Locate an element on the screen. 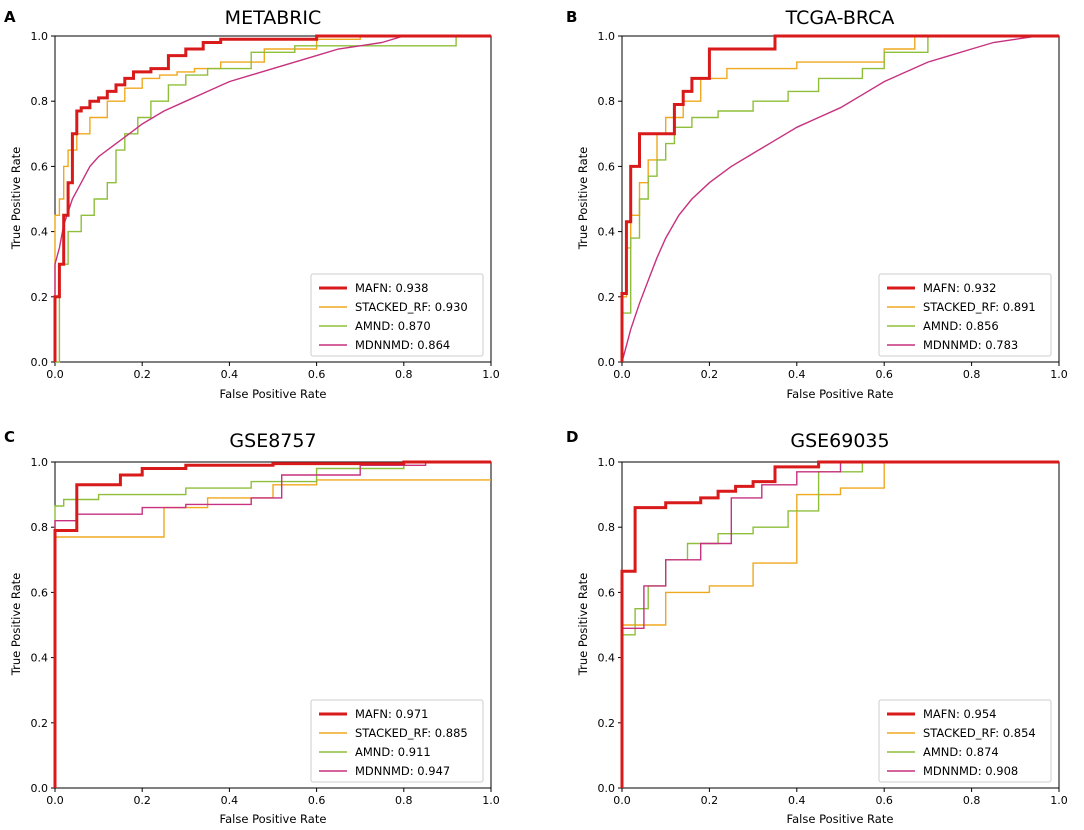 Image resolution: width=1084 pixels, height=830 pixels. legend-entry-mdnnmd: MDNNMD: 0.783 is located at coordinates (970, 345).